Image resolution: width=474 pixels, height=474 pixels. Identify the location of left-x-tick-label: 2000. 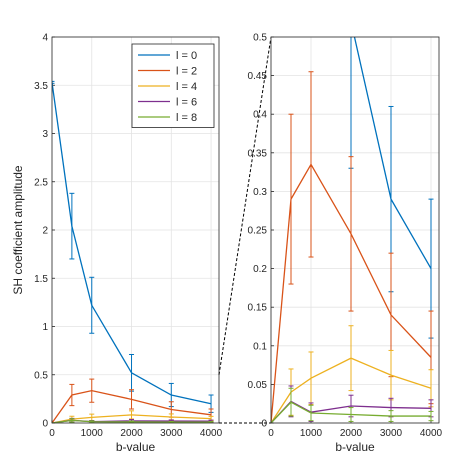
(131, 433).